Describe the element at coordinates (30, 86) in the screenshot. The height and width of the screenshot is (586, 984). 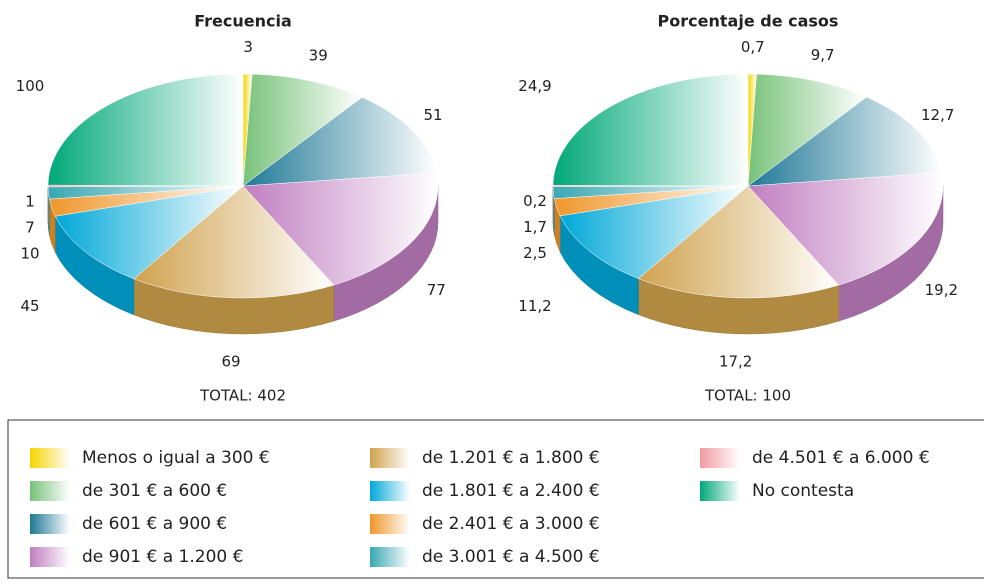
I see `data-label: 100` at that location.